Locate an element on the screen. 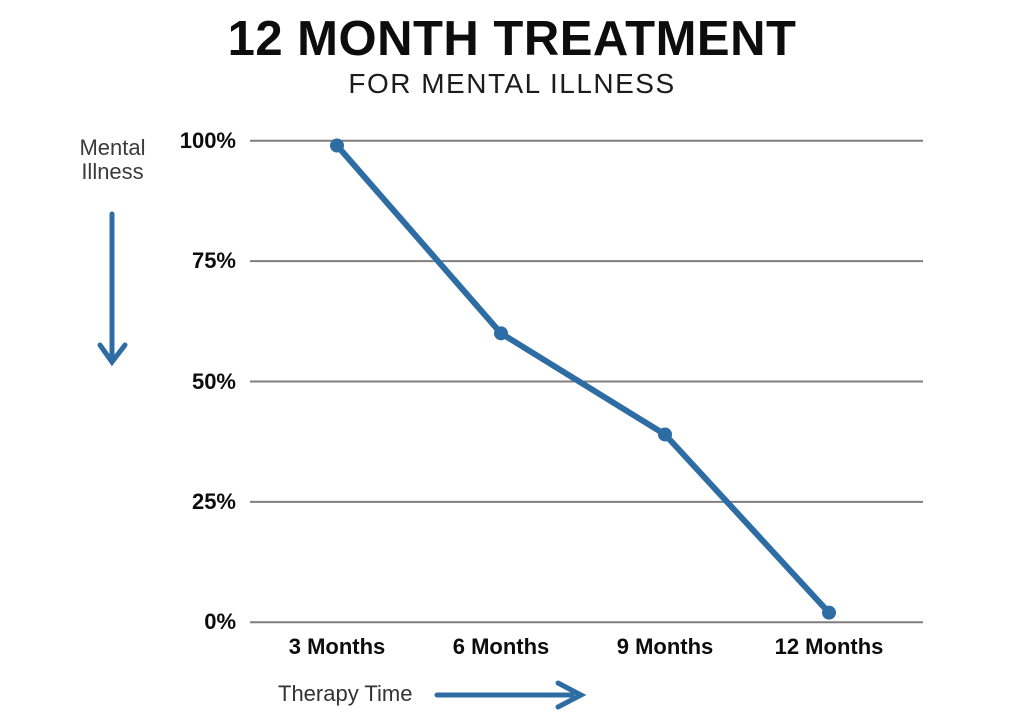 Image resolution: width=1024 pixels, height=728 pixels. y-tick-label: 50% is located at coordinates (213, 381).